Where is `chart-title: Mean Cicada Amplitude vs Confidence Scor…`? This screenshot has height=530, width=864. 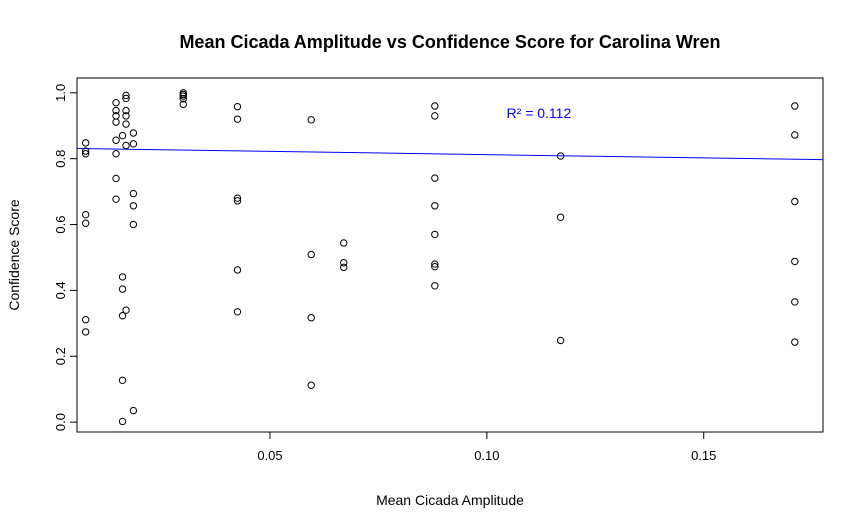
chart-title: Mean Cicada Amplitude vs Confidence Scor… is located at coordinates (449, 42).